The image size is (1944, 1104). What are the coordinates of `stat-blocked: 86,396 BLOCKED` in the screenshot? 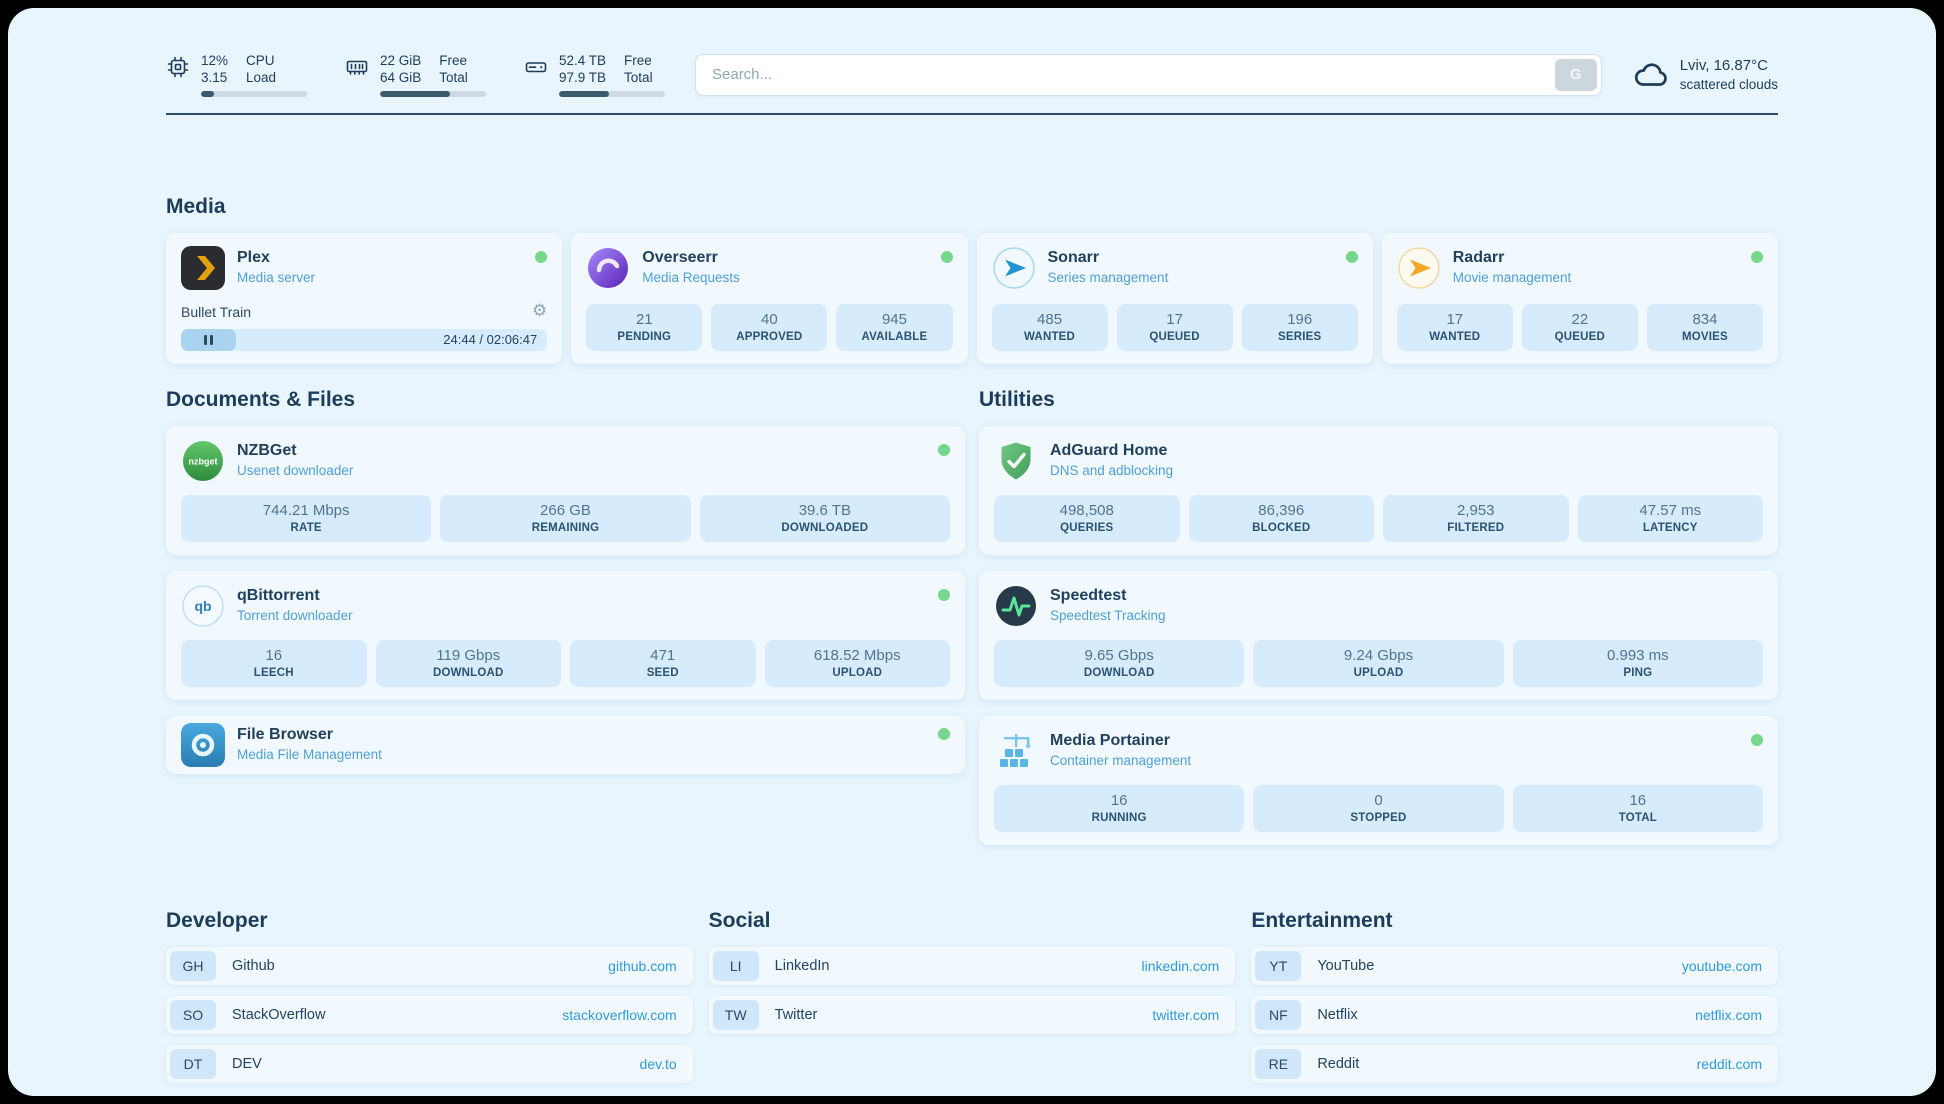 It's located at (1281, 518).